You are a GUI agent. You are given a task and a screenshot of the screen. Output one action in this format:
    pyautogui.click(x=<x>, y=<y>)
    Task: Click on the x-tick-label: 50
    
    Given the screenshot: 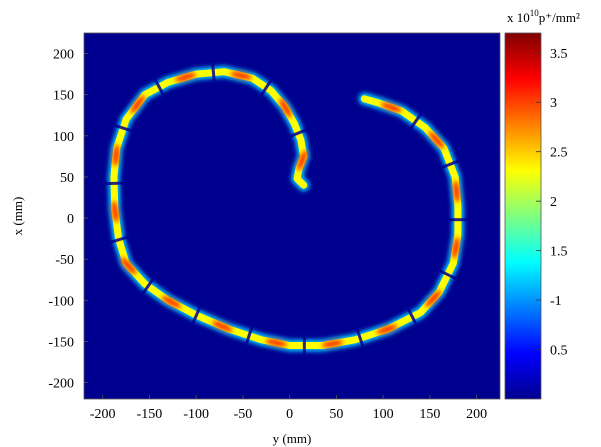 What is the action you would take?
    pyautogui.click(x=336, y=414)
    